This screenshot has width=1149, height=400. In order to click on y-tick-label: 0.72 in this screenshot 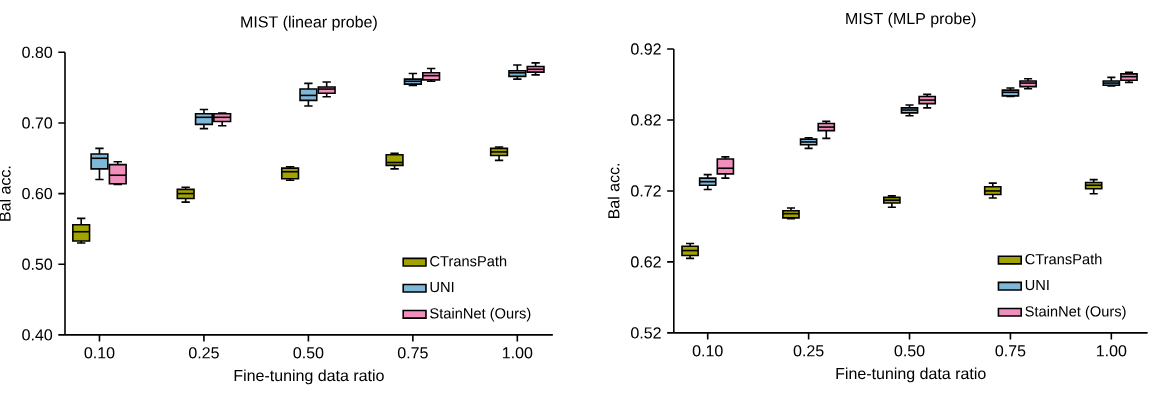, I will do `click(646, 191)`.